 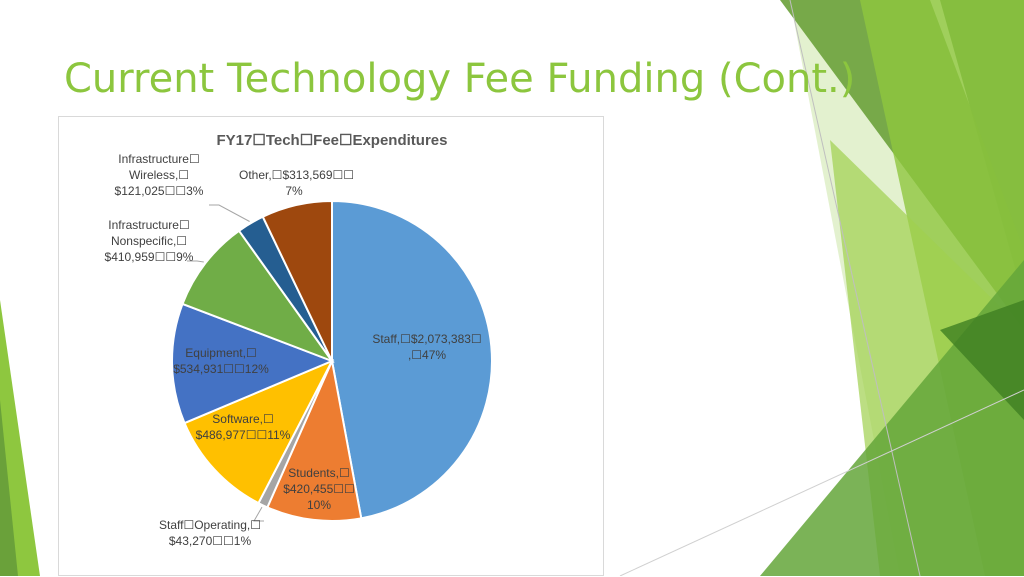 I want to click on pie-slice-equipment, so click(x=253, y=363).